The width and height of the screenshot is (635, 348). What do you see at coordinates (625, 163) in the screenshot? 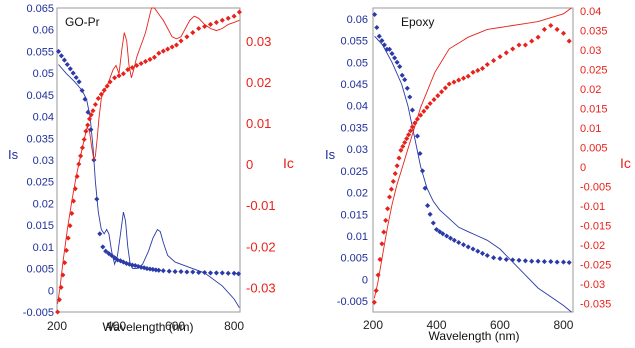
I see `right-axis-label: Ic` at bounding box center [625, 163].